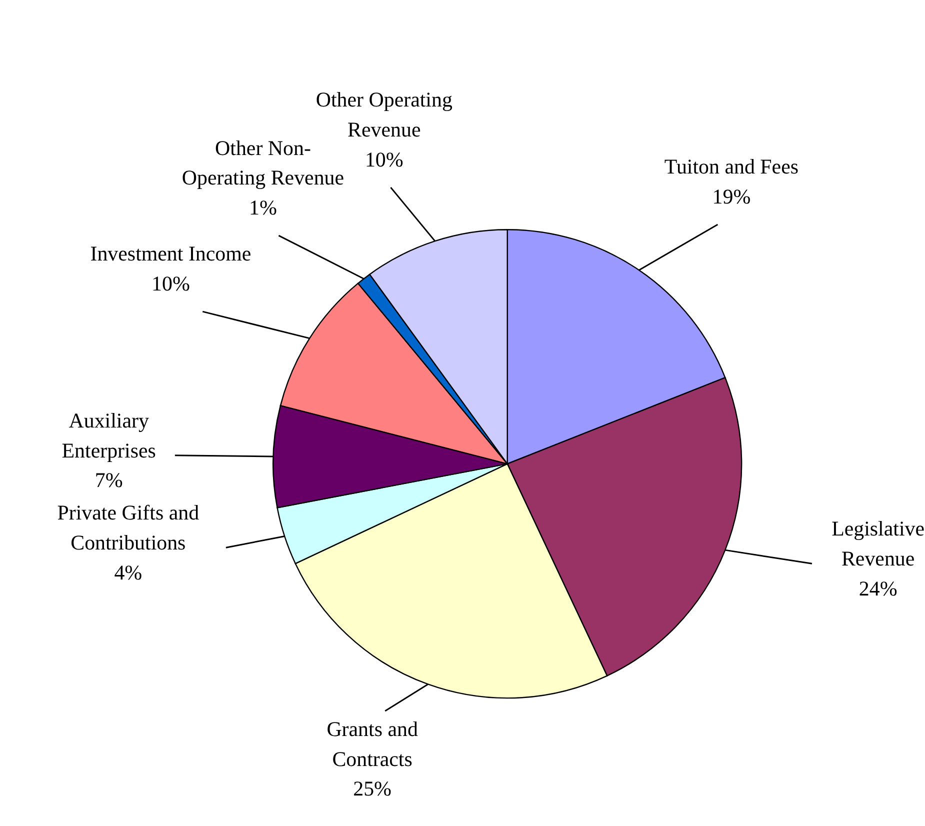 The width and height of the screenshot is (925, 826). Describe the element at coordinates (878, 543) in the screenshot. I see `slice-label: Legislative Revenue` at that location.